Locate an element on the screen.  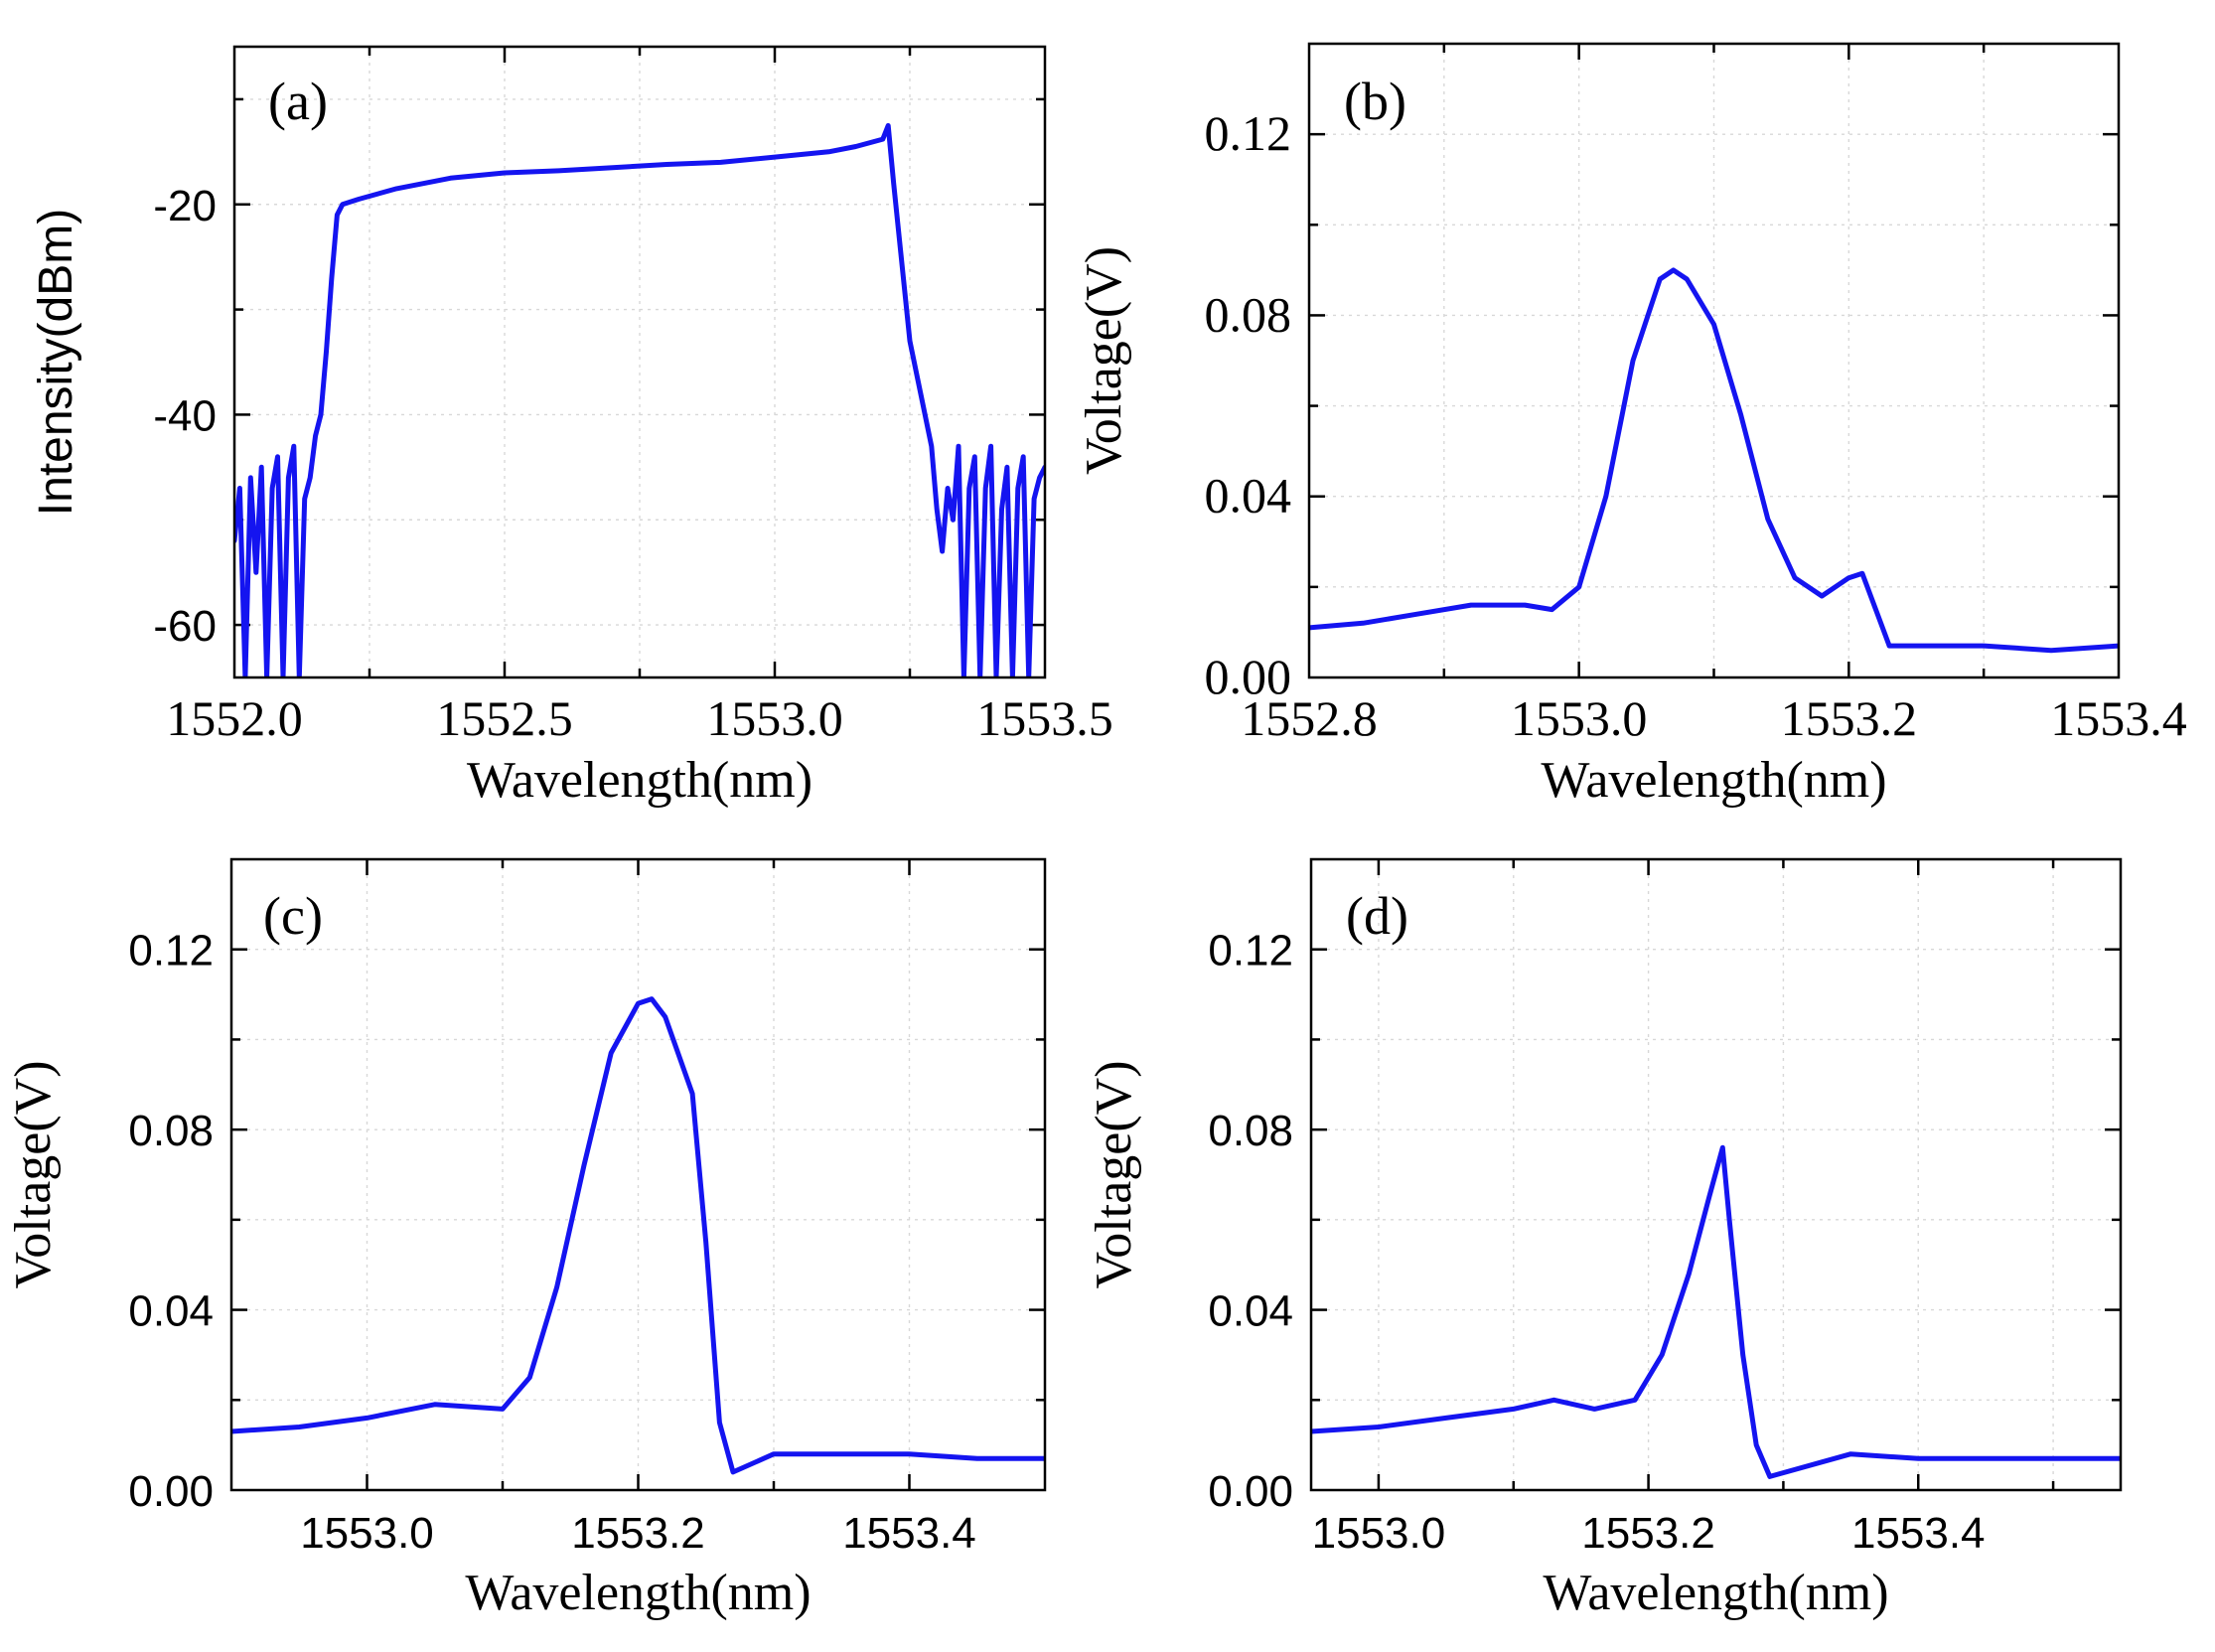
series-line-d is located at coordinates (1716, 1311).